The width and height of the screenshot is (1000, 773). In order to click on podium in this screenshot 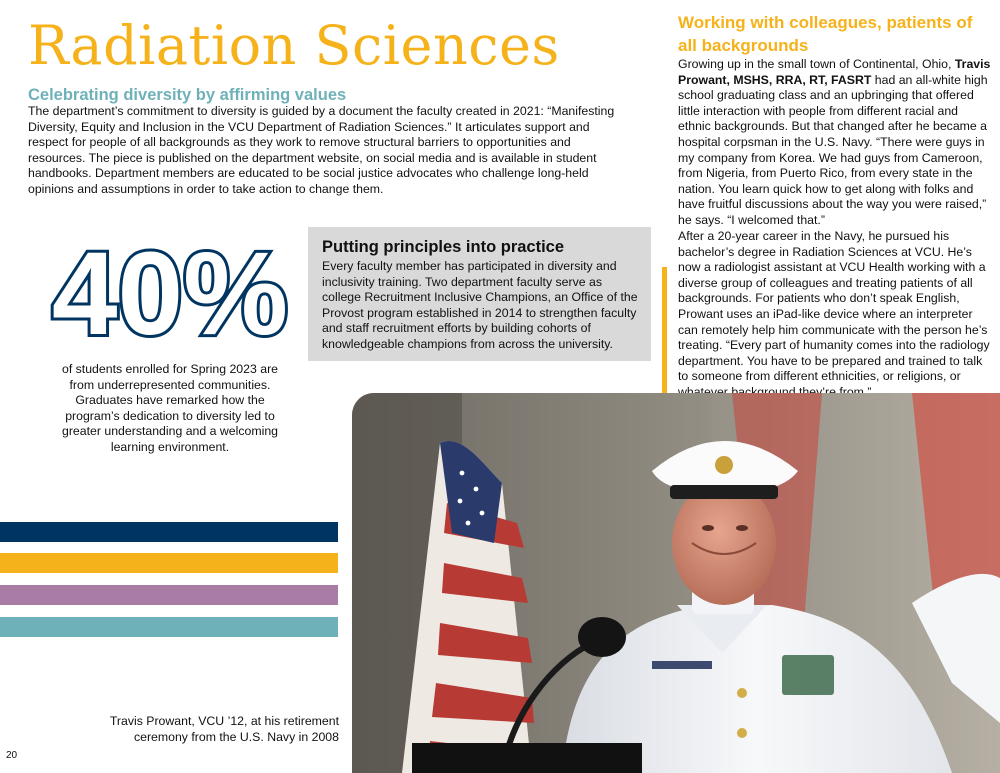, I will do `click(527, 758)`.